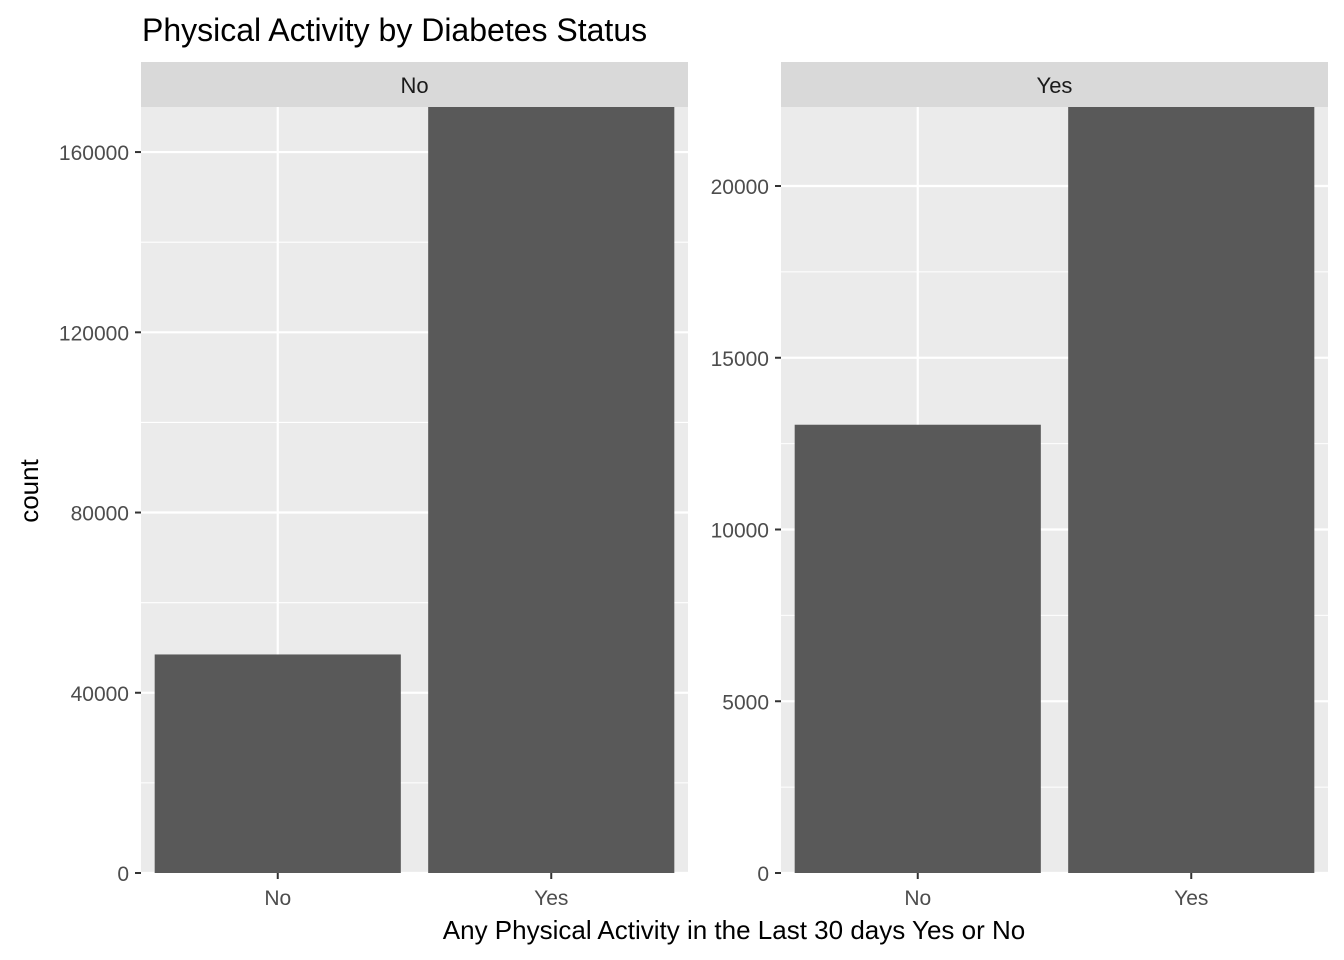 Image resolution: width=1344 pixels, height=960 pixels. What do you see at coordinates (100, 694) in the screenshot?
I see `y-tick-label: 40000` at bounding box center [100, 694].